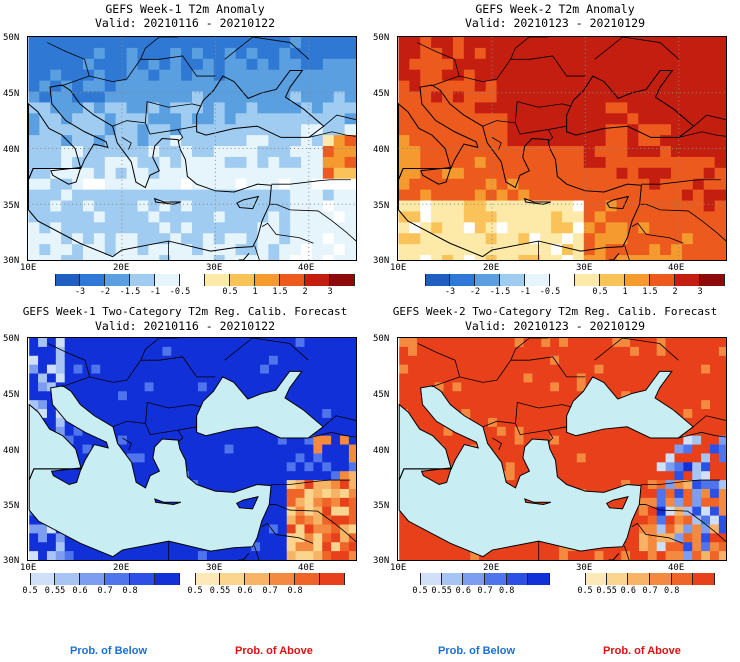 This screenshot has width=740, height=662. What do you see at coordinates (11, 561) in the screenshot?
I see `lat-tick: 30N` at bounding box center [11, 561].